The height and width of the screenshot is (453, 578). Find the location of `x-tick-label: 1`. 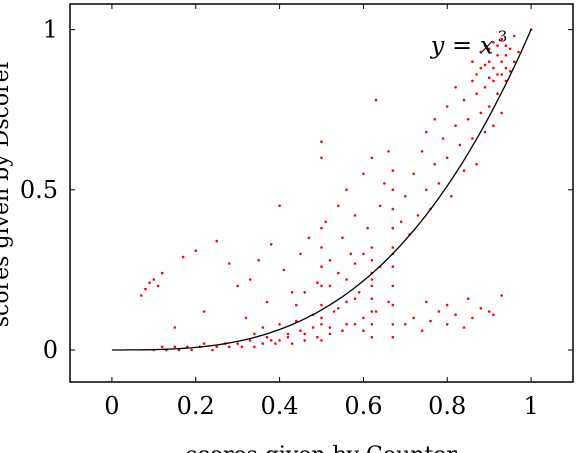

x-tick-label: 1 is located at coordinates (530, 406).